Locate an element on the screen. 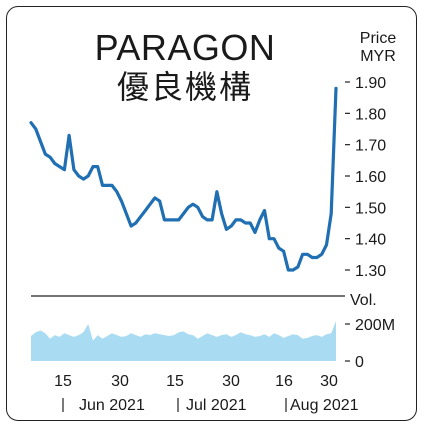  month-label: Aug 2021 is located at coordinates (324, 405).